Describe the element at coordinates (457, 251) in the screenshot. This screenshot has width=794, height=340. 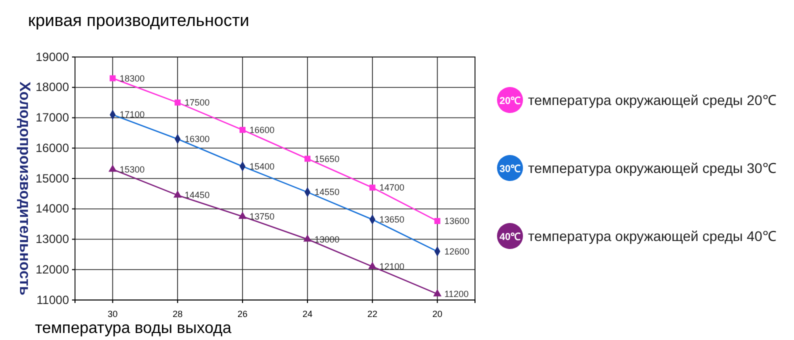
I see `data-label: 12600` at that location.